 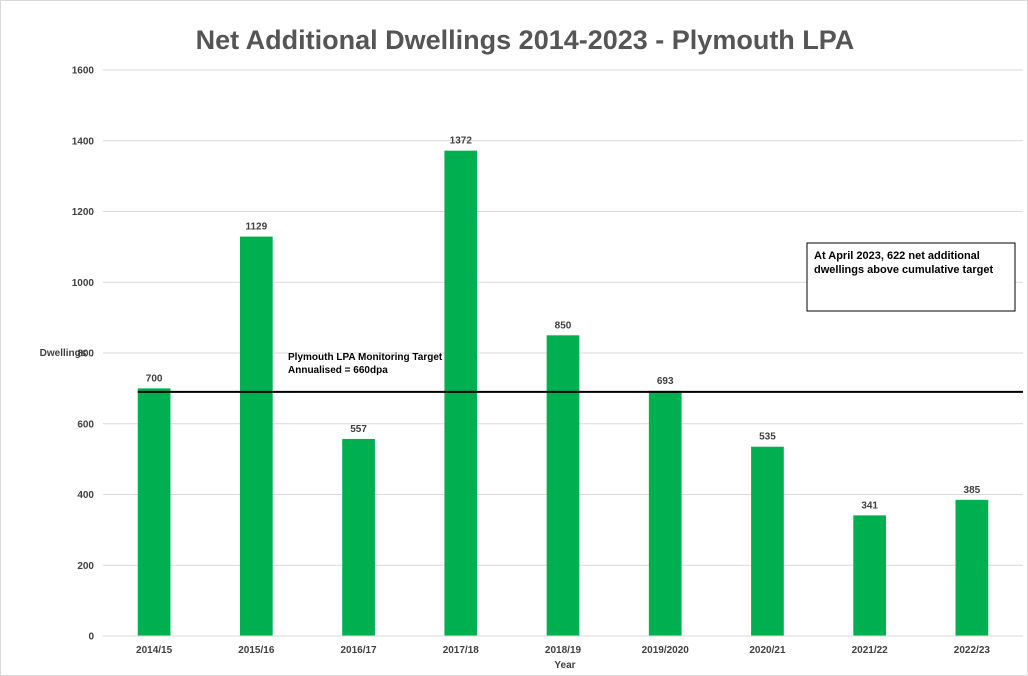 I want to click on data-label: 693, so click(x=665, y=381).